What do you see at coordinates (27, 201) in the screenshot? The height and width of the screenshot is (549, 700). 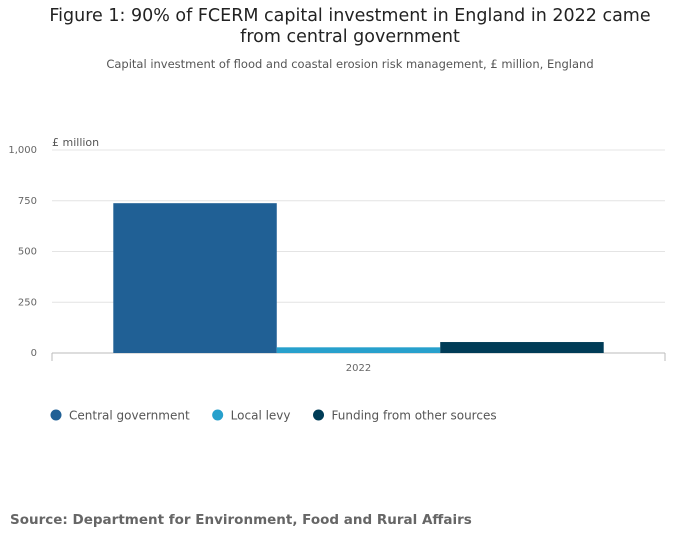 I see `y-tick-label: 750` at bounding box center [27, 201].